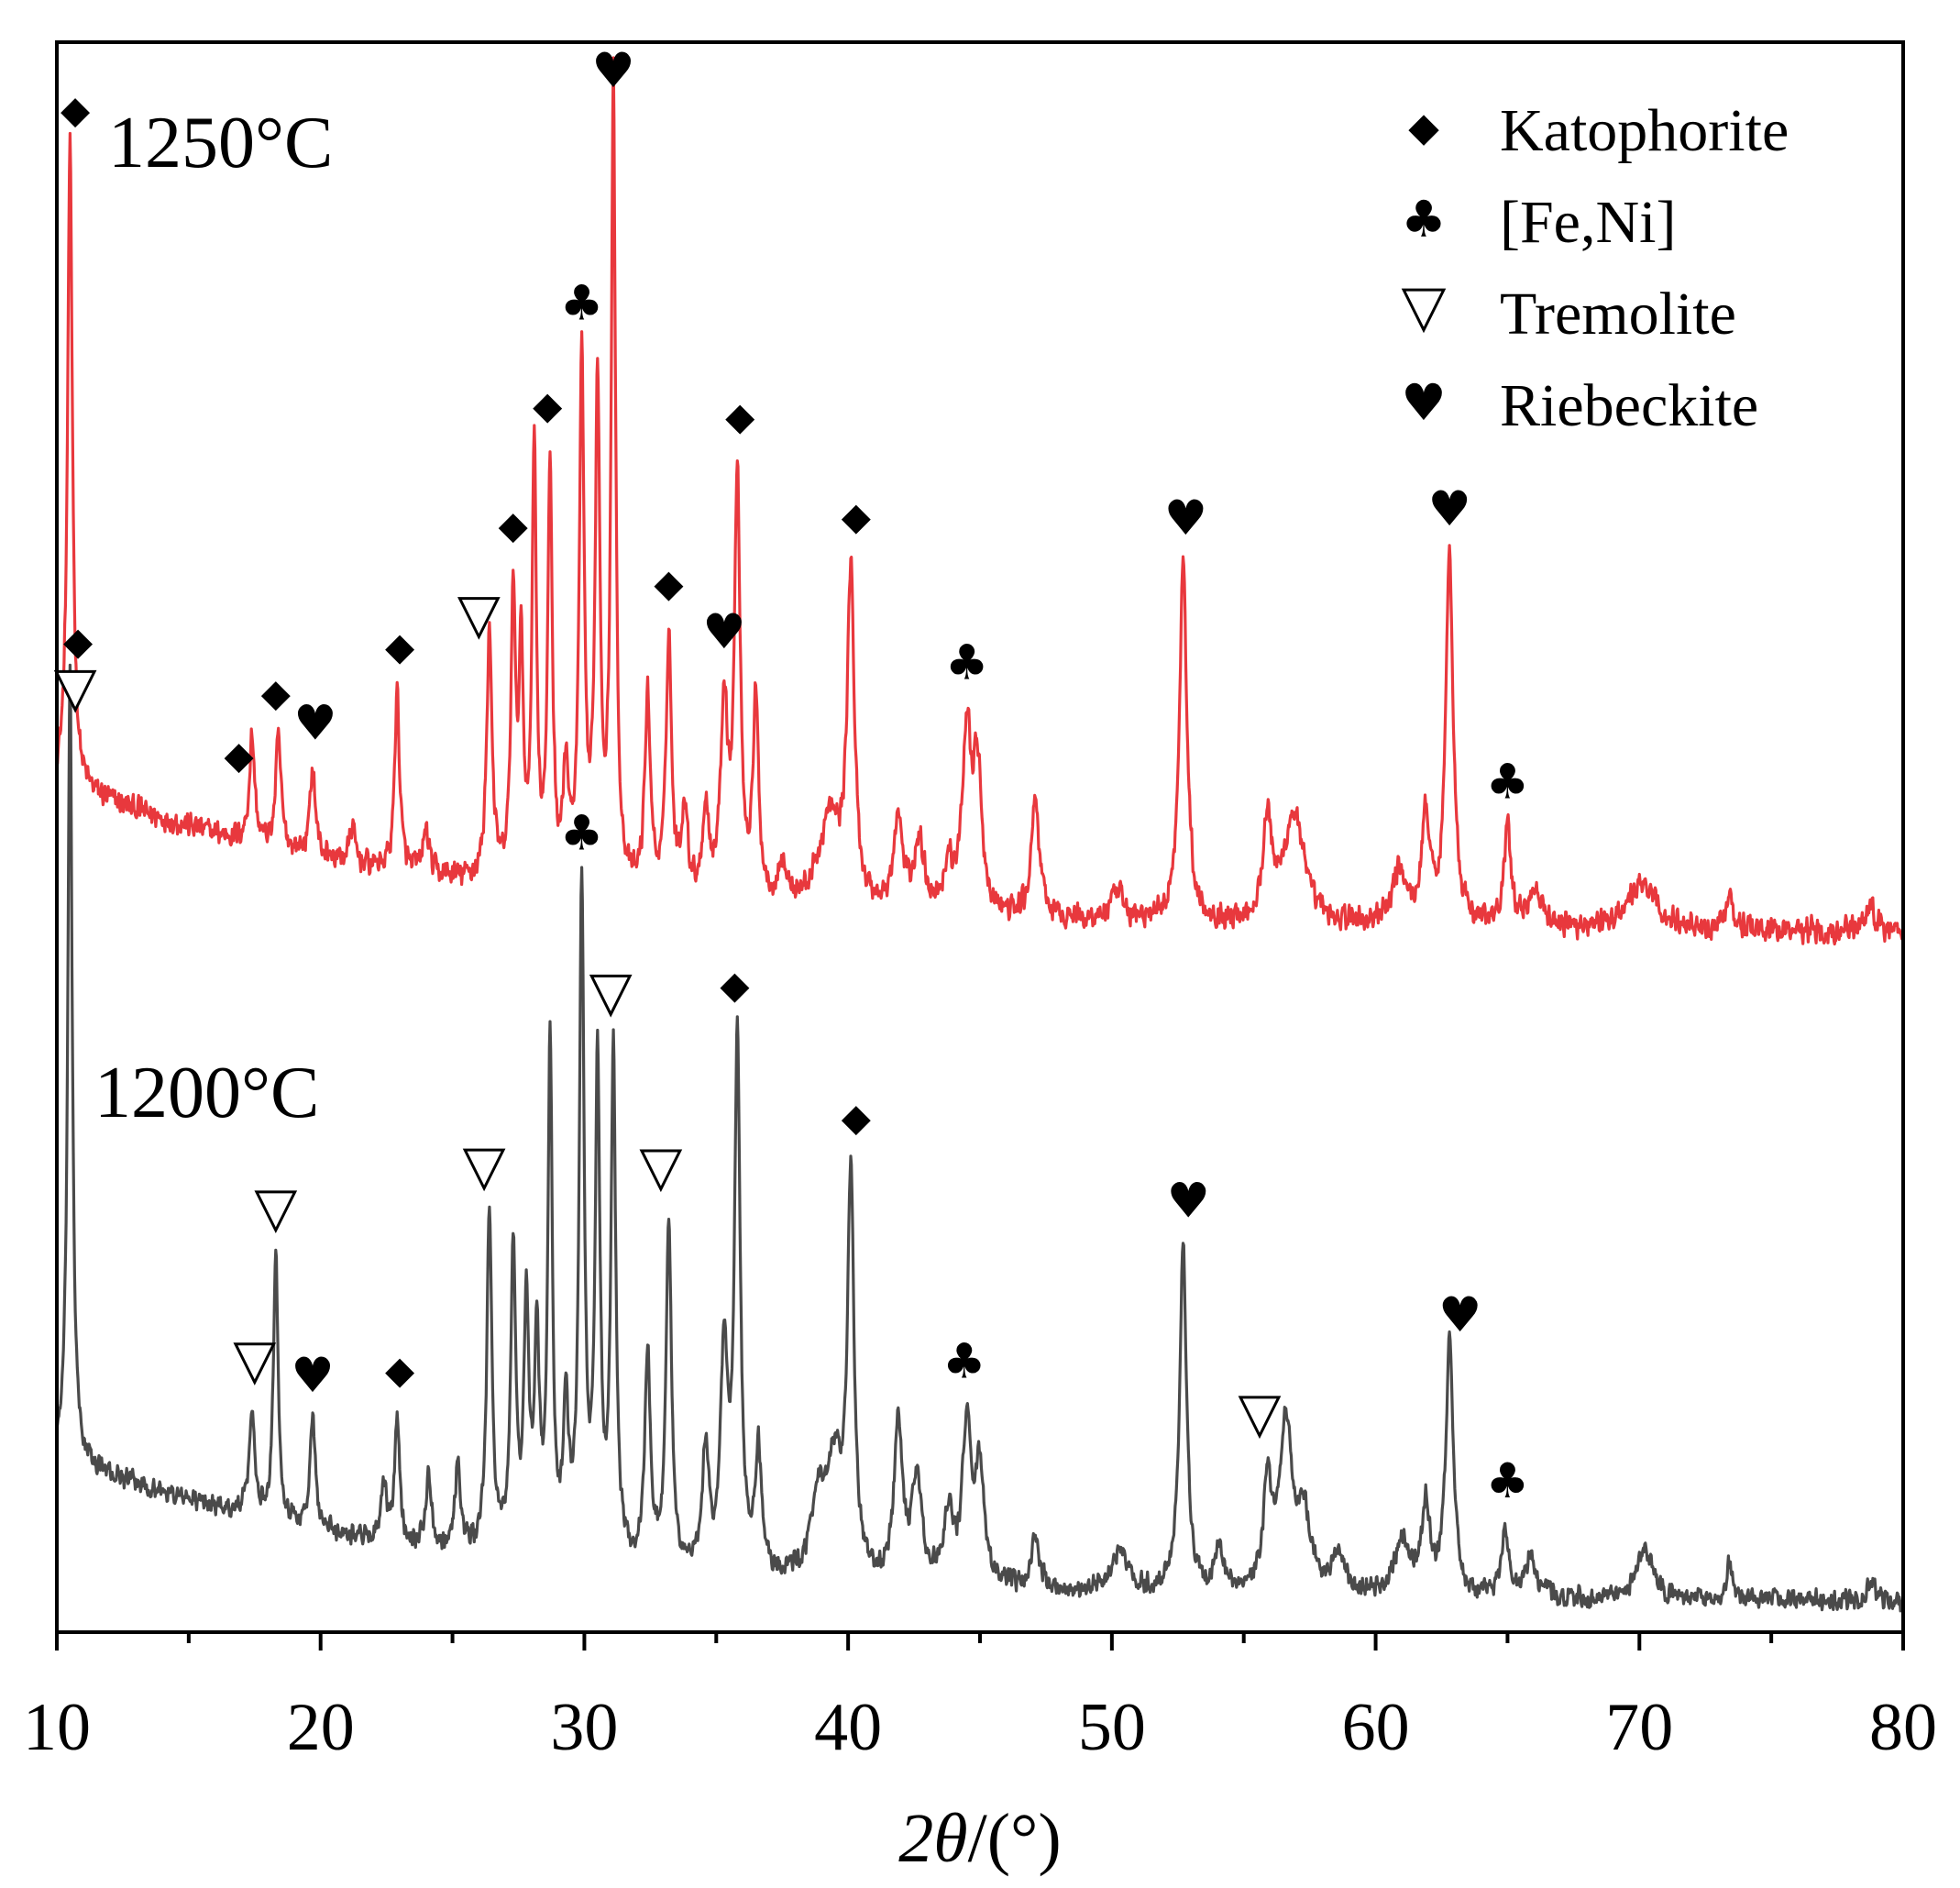  Describe the element at coordinates (321, 1727) in the screenshot. I see `x-tick-label: 20` at that location.